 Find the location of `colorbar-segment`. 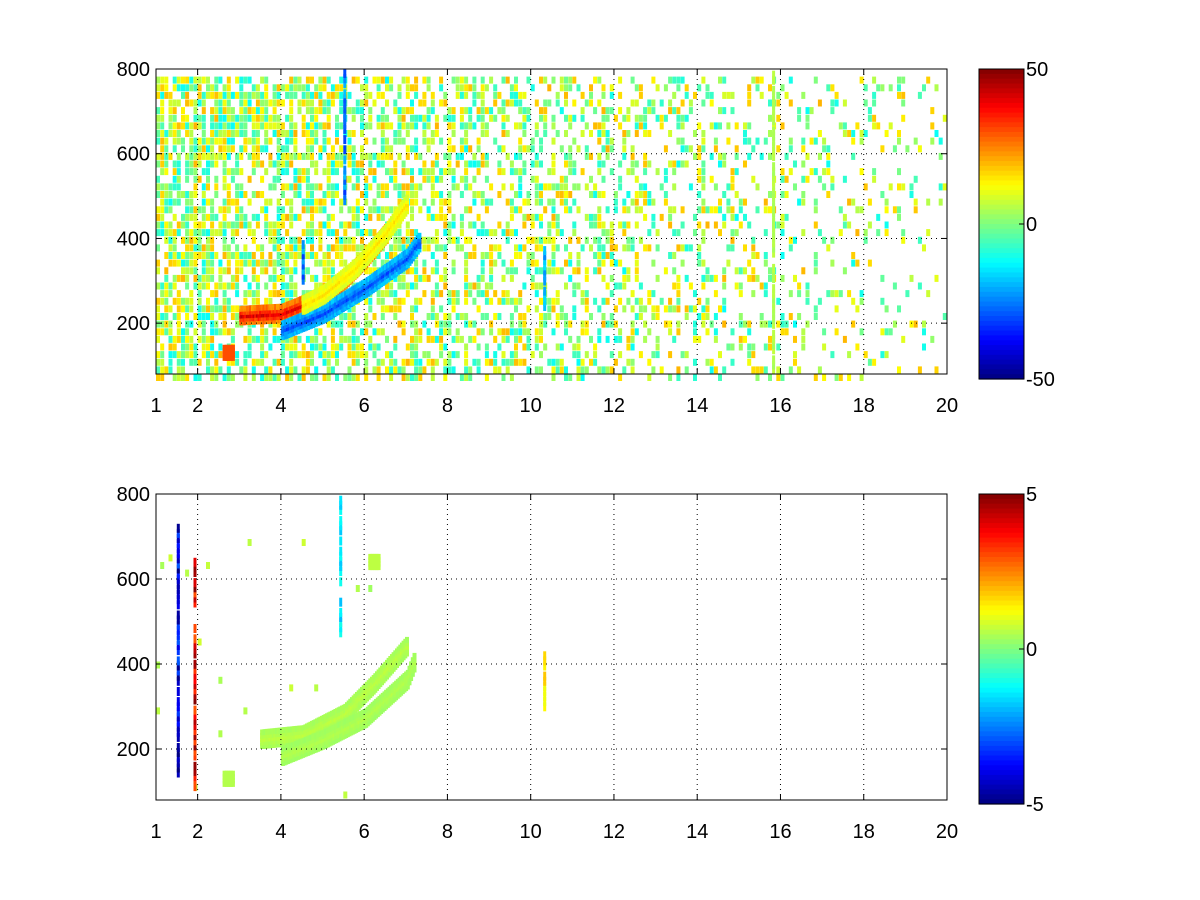

colorbar-segment is located at coordinates (1001, 372).